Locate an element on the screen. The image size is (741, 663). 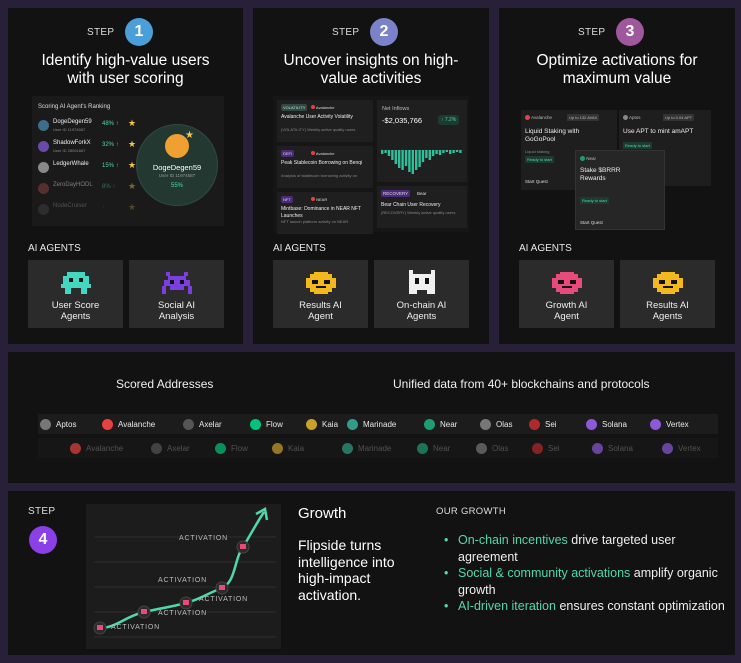
insight-tag: DEFI is located at coordinates (288, 153).